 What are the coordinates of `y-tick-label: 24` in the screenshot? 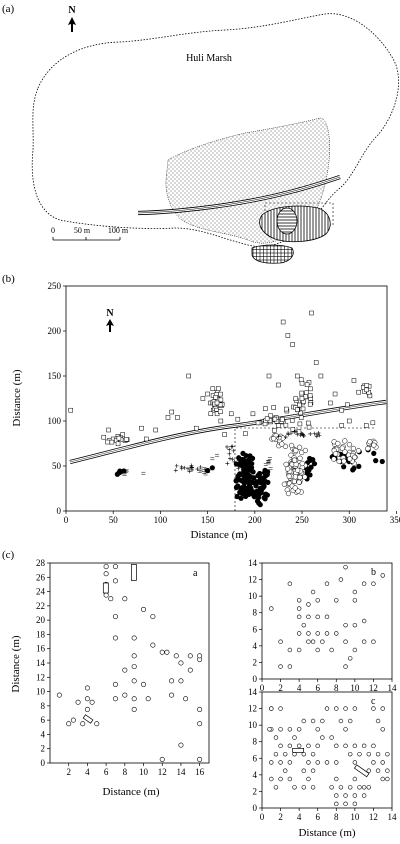 It's located at (41, 592).